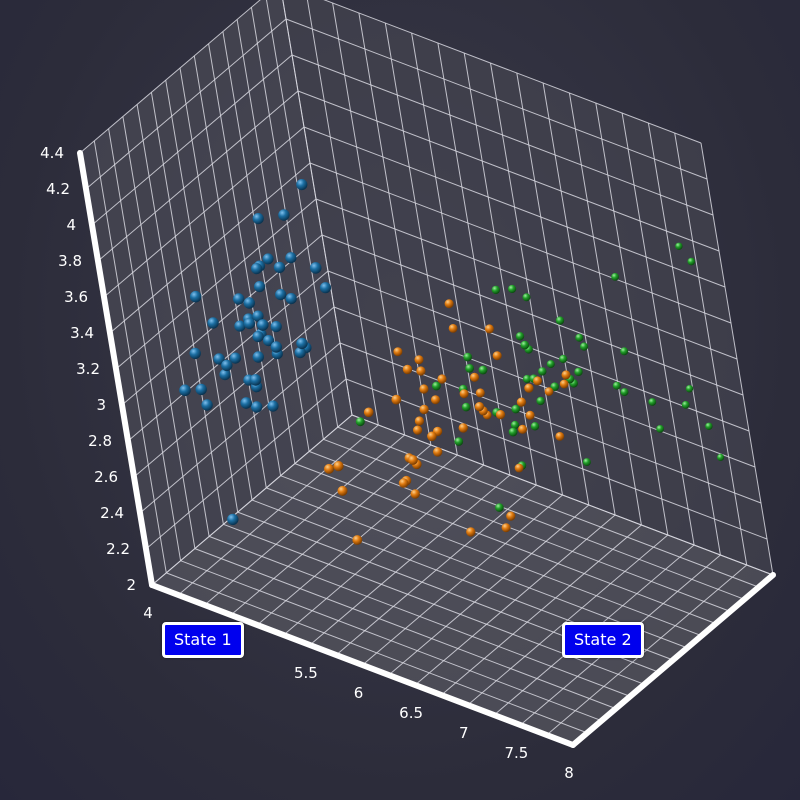 This screenshot has width=800, height=800. I want to click on state-1-label: State 1, so click(203, 640).